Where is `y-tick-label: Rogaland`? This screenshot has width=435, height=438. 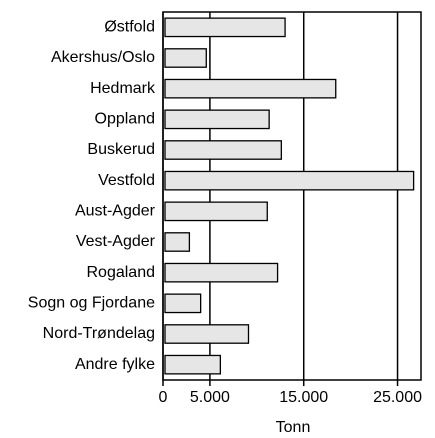 y-tick-label: Rogaland is located at coordinates (121, 272).